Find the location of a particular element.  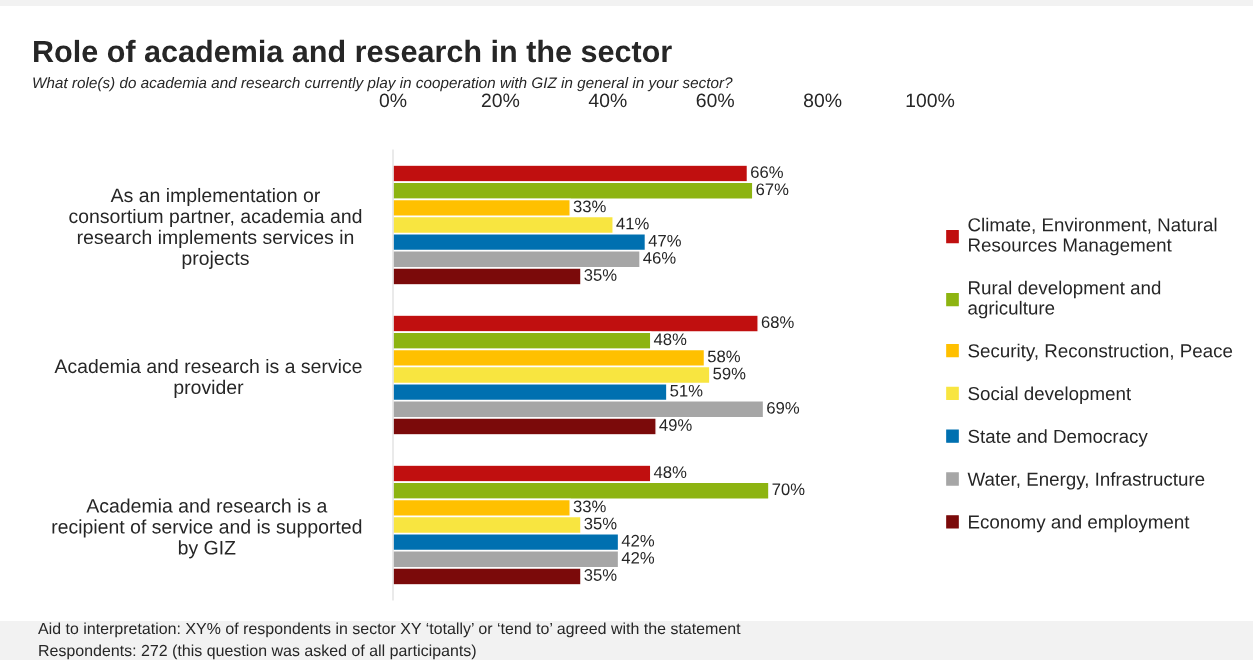

data-label: 51% is located at coordinates (686, 390).